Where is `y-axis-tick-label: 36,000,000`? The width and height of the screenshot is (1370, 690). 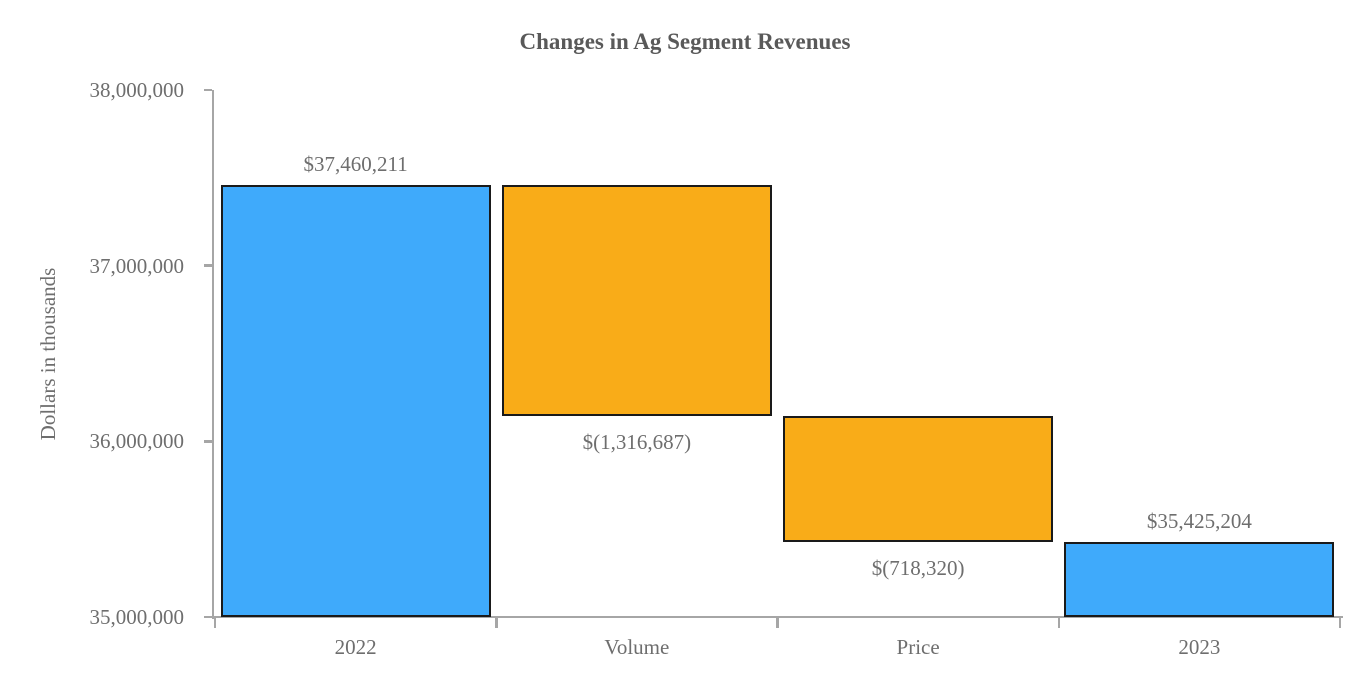 y-axis-tick-label: 36,000,000 is located at coordinates (137, 441).